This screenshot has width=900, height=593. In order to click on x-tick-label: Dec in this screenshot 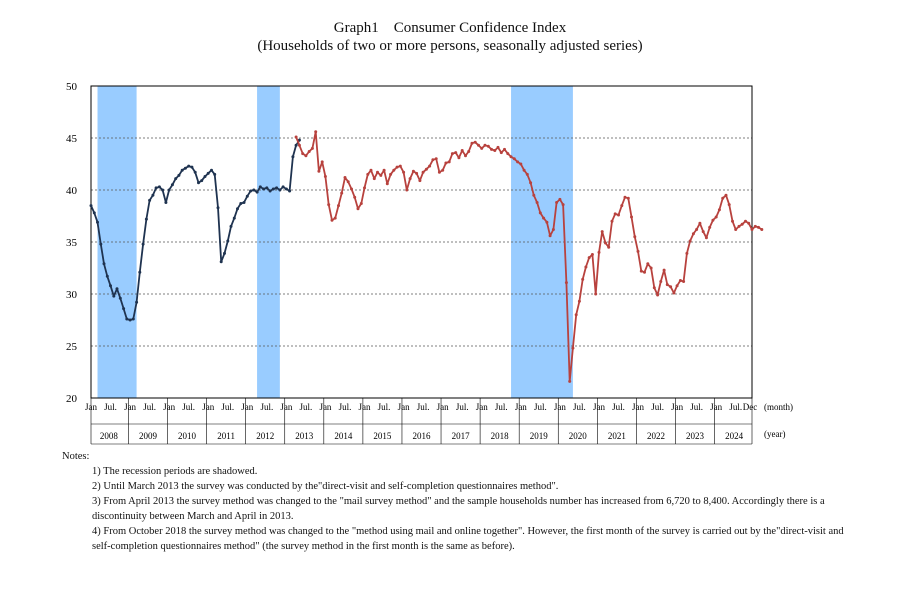, I will do `click(750, 407)`.